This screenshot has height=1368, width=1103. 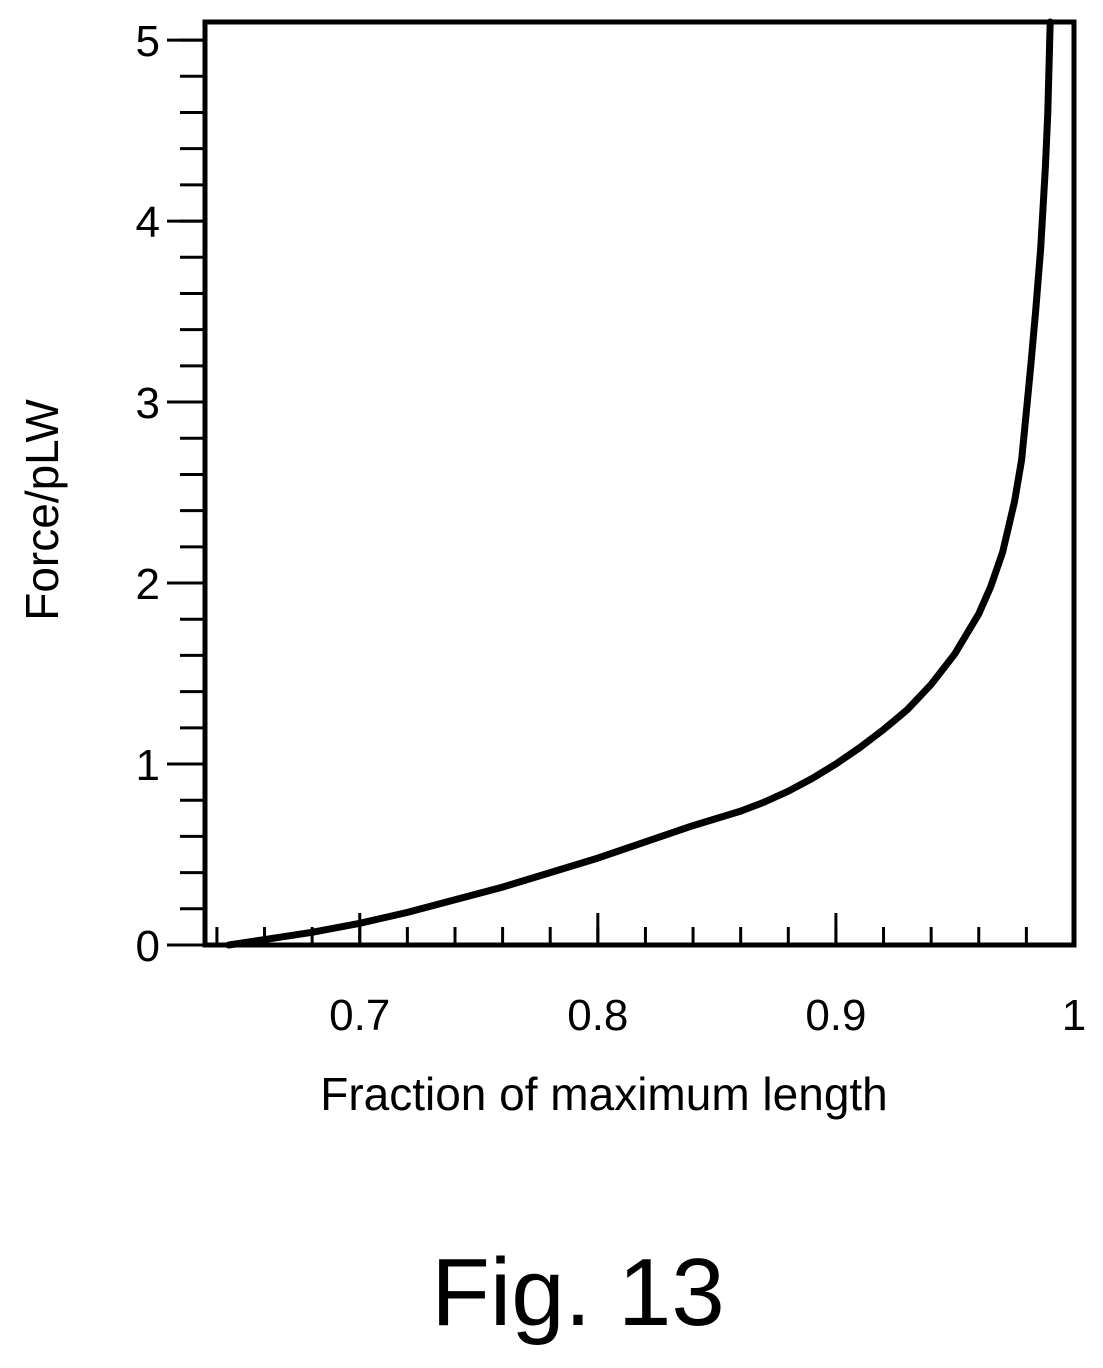 What do you see at coordinates (148, 765) in the screenshot?
I see `y-tick-label: 1` at bounding box center [148, 765].